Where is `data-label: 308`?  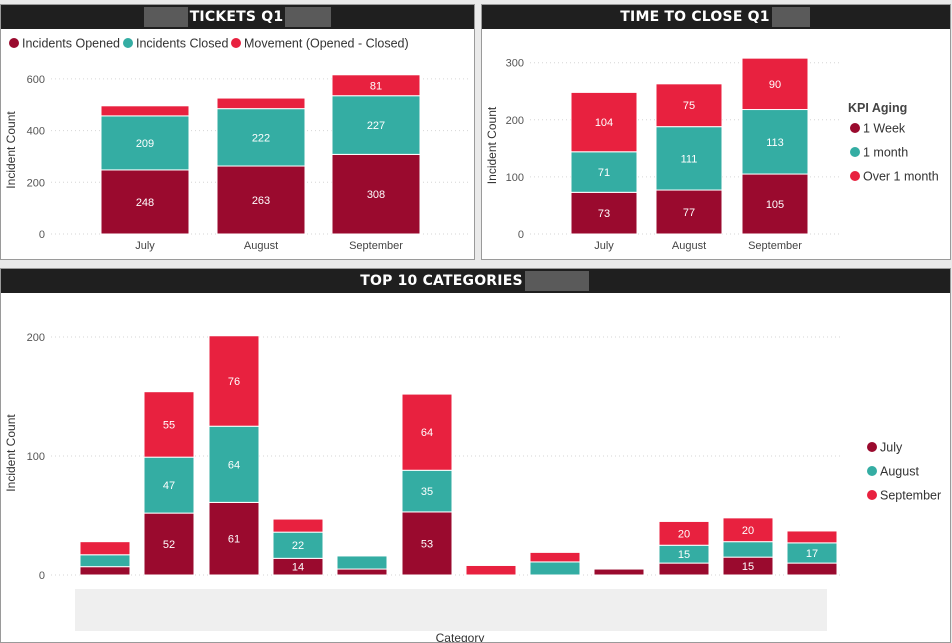 data-label: 308 is located at coordinates (376, 195).